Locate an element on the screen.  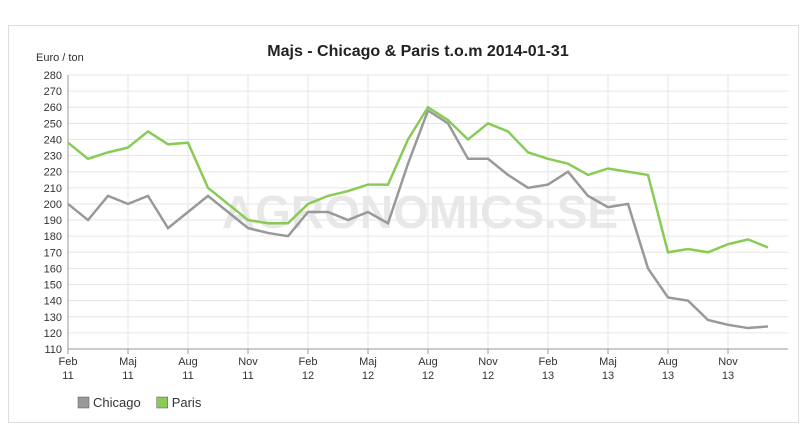
chart-title: Majs - Chicago & Paris t.o.m 2014-01-31 is located at coordinates (418, 51).